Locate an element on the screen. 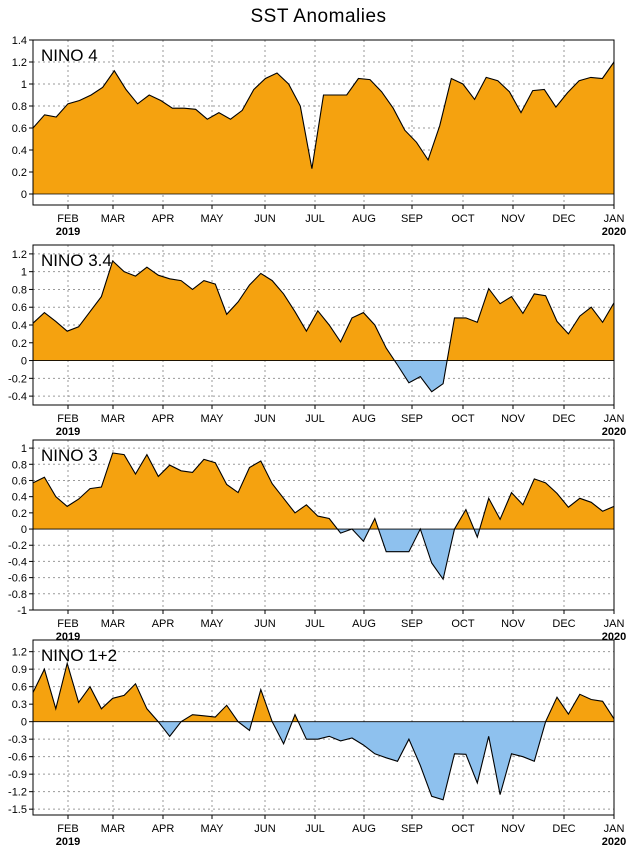 The height and width of the screenshot is (850, 637). y-tick-label: -0.9 is located at coordinates (17, 775).